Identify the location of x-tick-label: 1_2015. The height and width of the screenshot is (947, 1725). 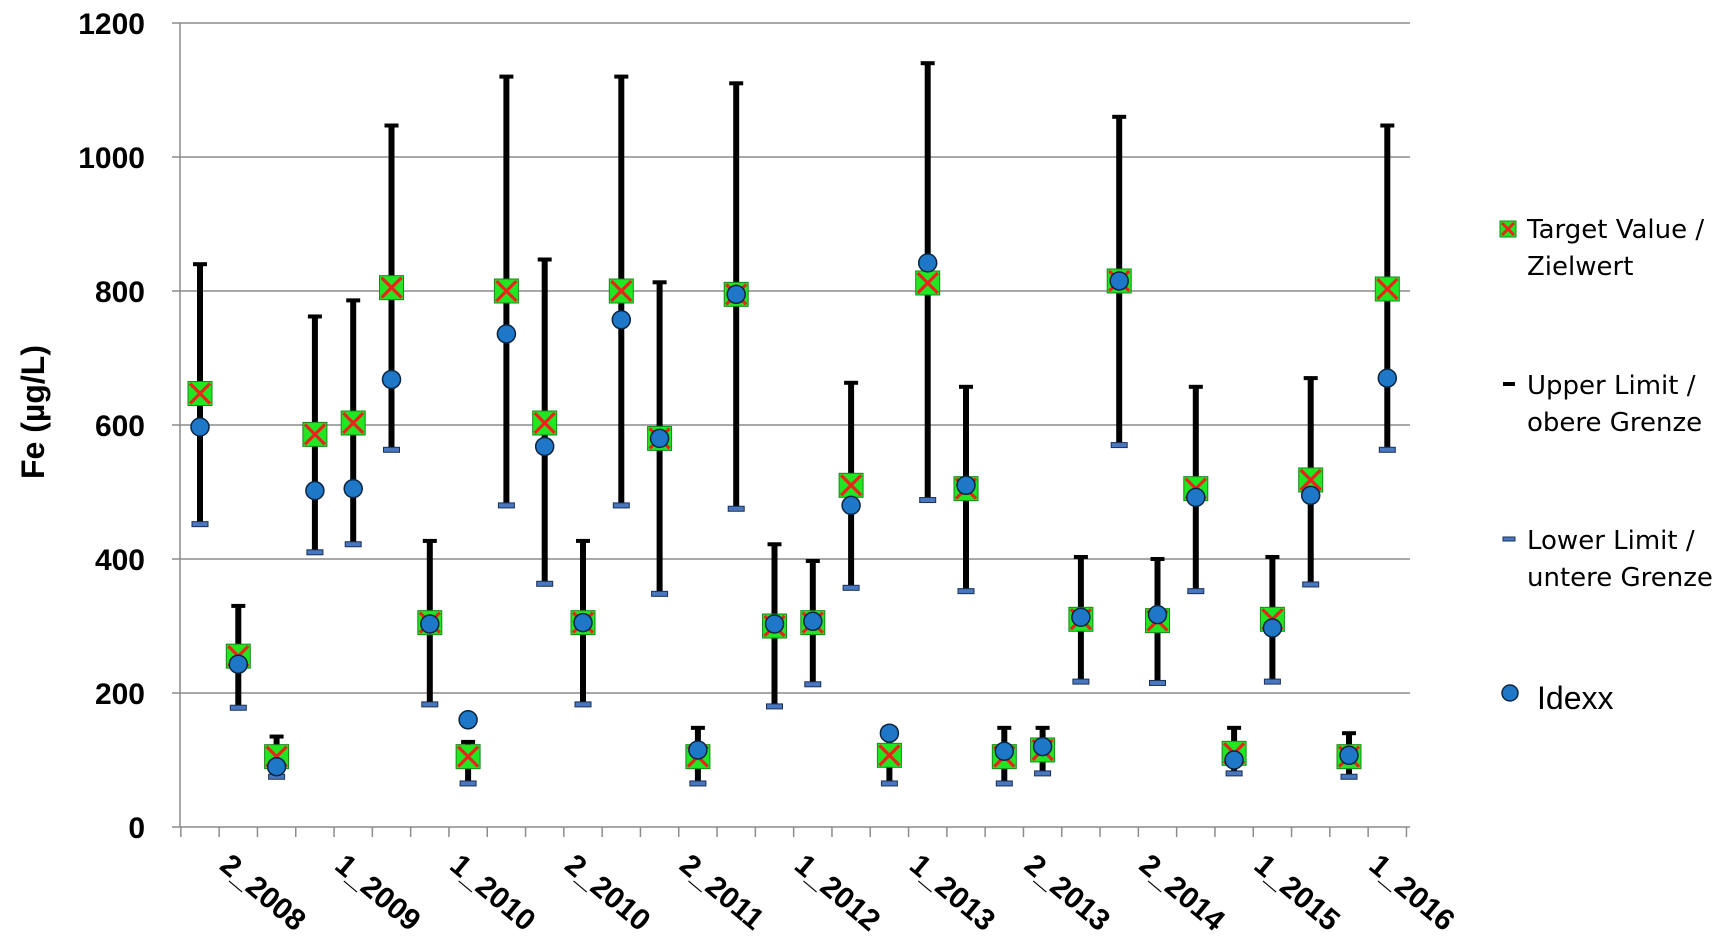
(1297, 893).